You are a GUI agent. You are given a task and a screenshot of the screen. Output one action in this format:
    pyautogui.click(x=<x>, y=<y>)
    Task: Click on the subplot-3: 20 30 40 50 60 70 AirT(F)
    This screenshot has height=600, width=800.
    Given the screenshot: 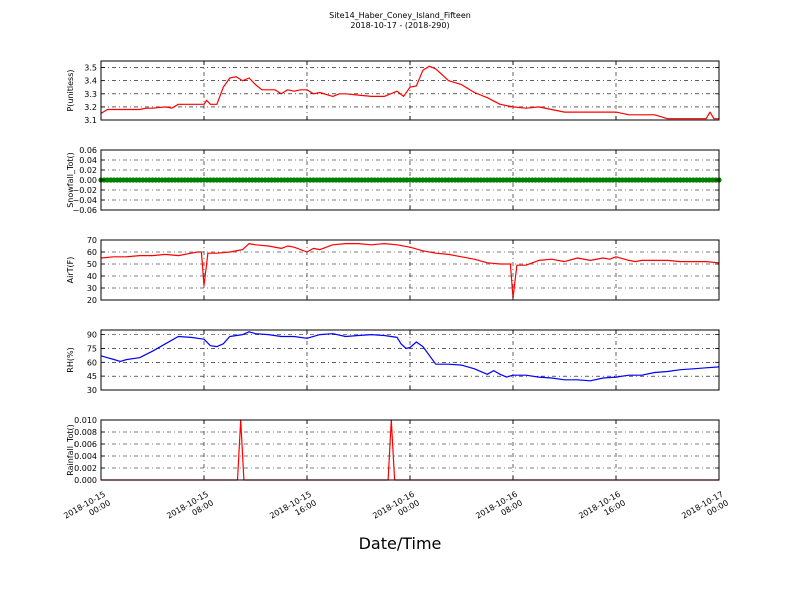 What is the action you would take?
    pyautogui.click(x=393, y=270)
    